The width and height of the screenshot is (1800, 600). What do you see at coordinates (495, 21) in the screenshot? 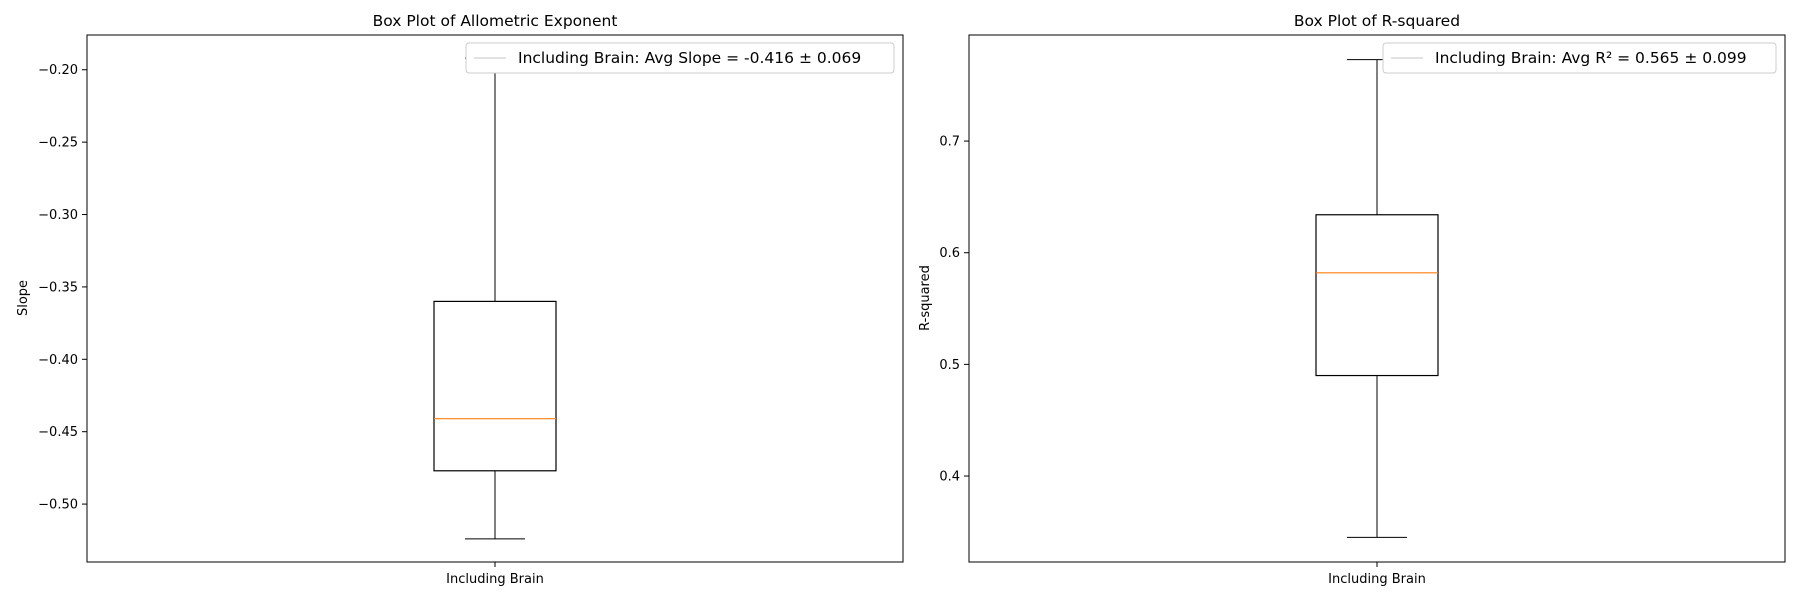
I see `chart-title: Box Plot of Allometric Exponent` at bounding box center [495, 21].